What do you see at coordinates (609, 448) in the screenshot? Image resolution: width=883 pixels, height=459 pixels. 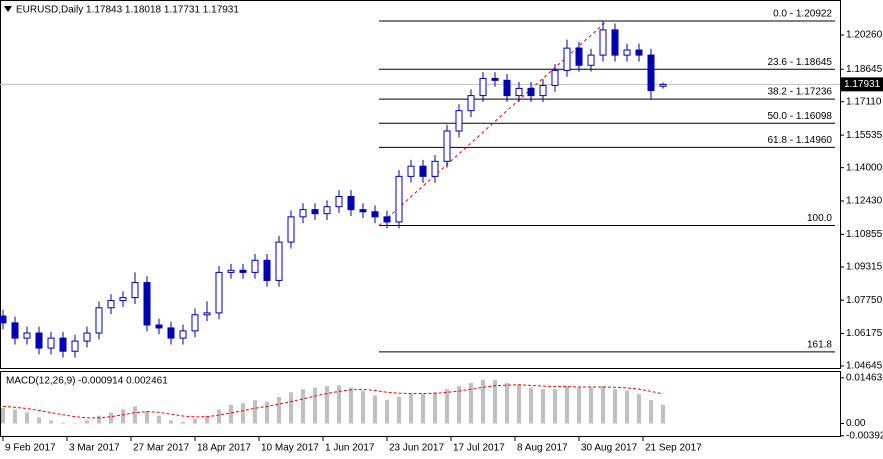 I see `x-tick-label: 30 Aug 2017` at bounding box center [609, 448].